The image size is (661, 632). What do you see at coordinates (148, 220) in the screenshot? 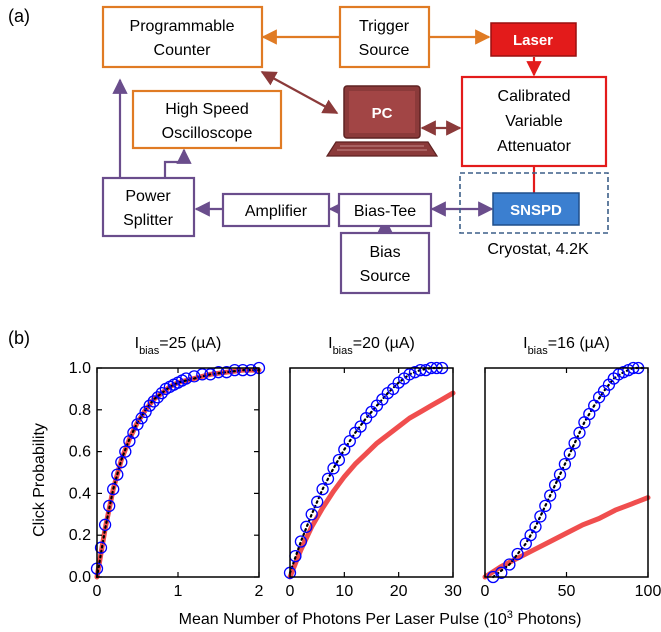
I see `splitter-label-2: Splitter` at bounding box center [148, 220].